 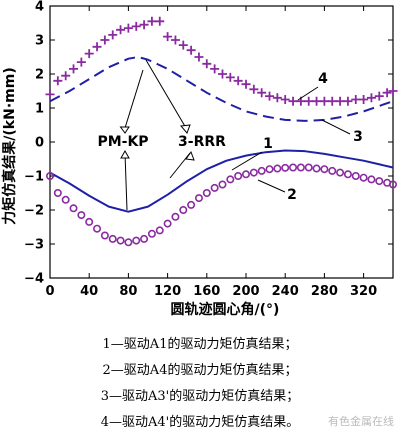 What do you see at coordinates (34, 211) in the screenshot?
I see `y-tick-label: −2` at bounding box center [34, 211].